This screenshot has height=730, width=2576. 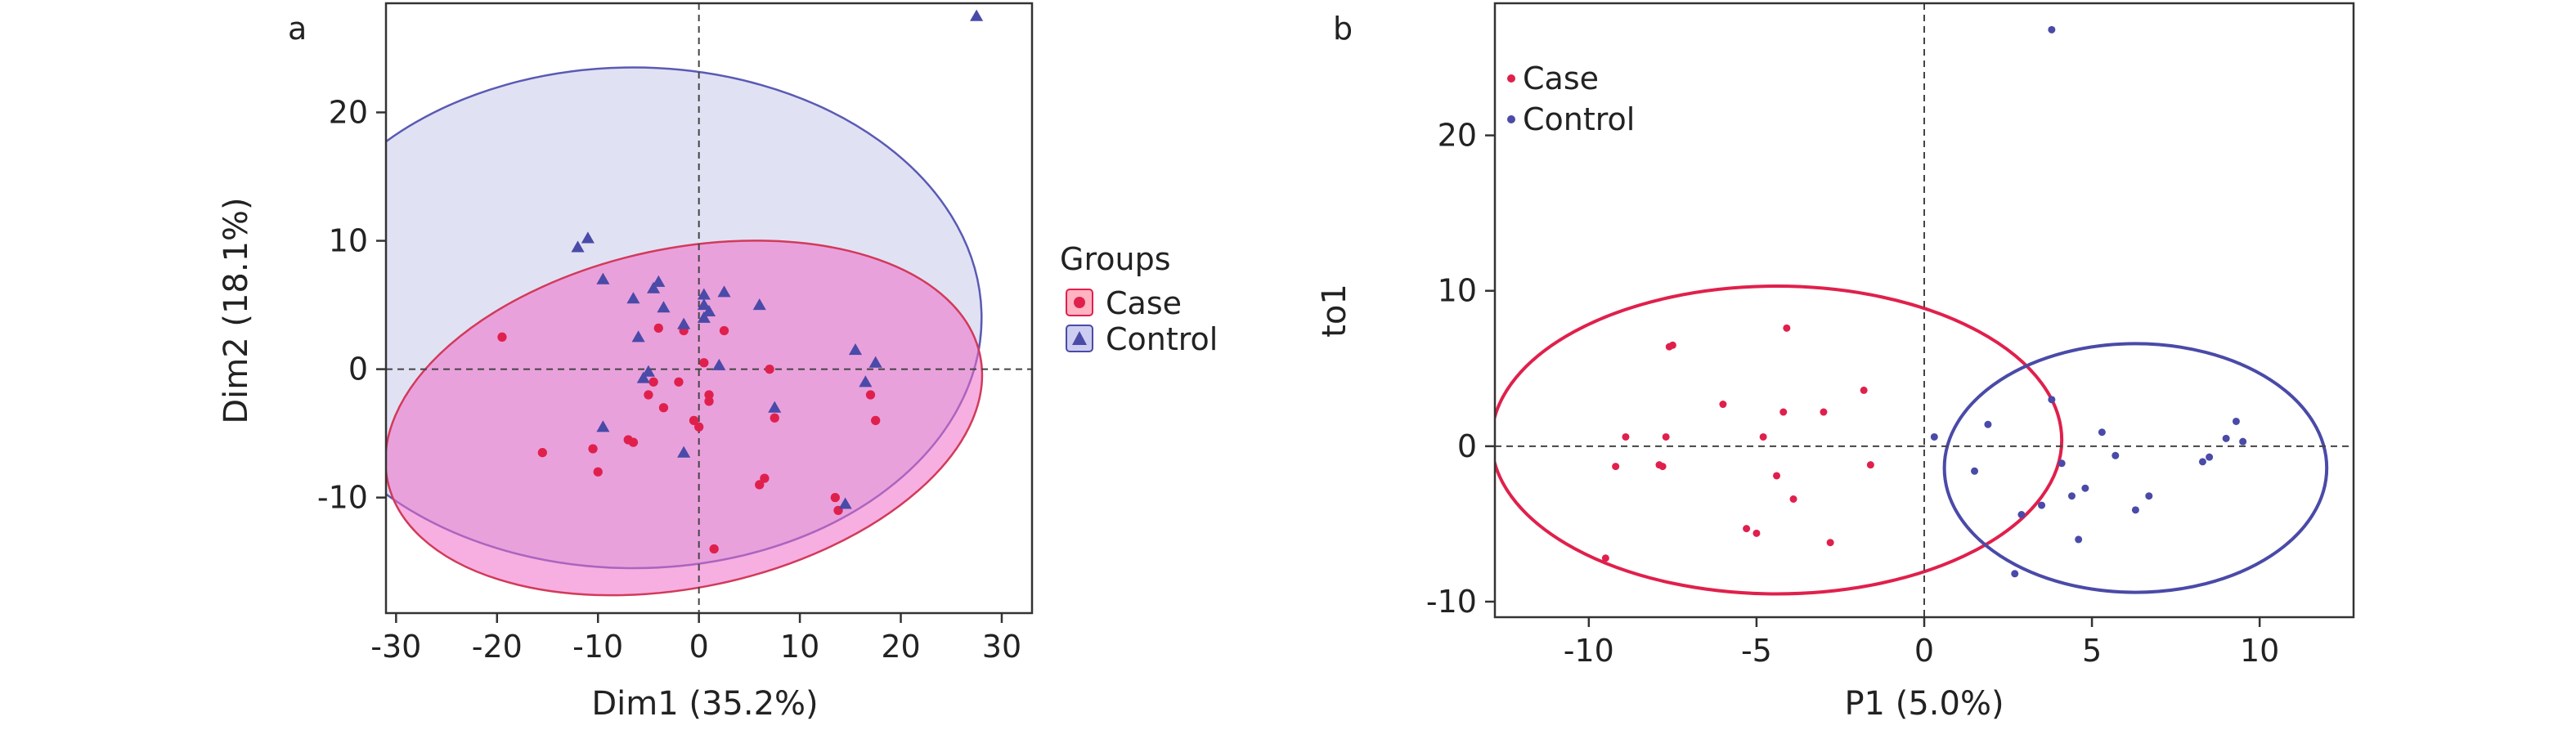 What do you see at coordinates (1757, 651) in the screenshot?
I see `x-tick-label: -5` at bounding box center [1757, 651].